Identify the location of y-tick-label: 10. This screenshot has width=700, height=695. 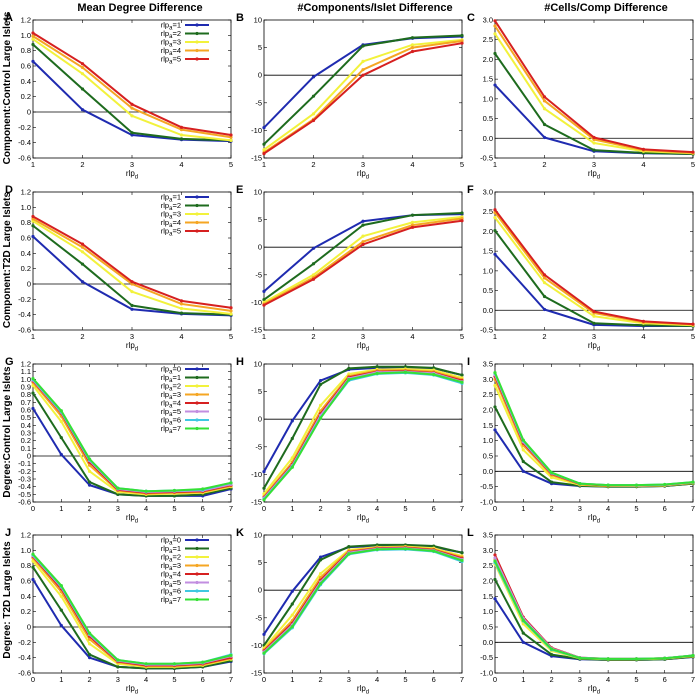
(258, 20).